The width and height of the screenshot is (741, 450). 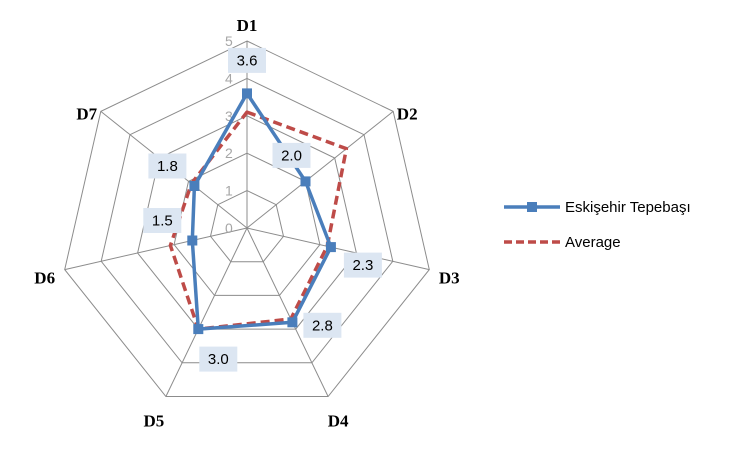 What do you see at coordinates (198, 329) in the screenshot?
I see `marker-d5` at bounding box center [198, 329].